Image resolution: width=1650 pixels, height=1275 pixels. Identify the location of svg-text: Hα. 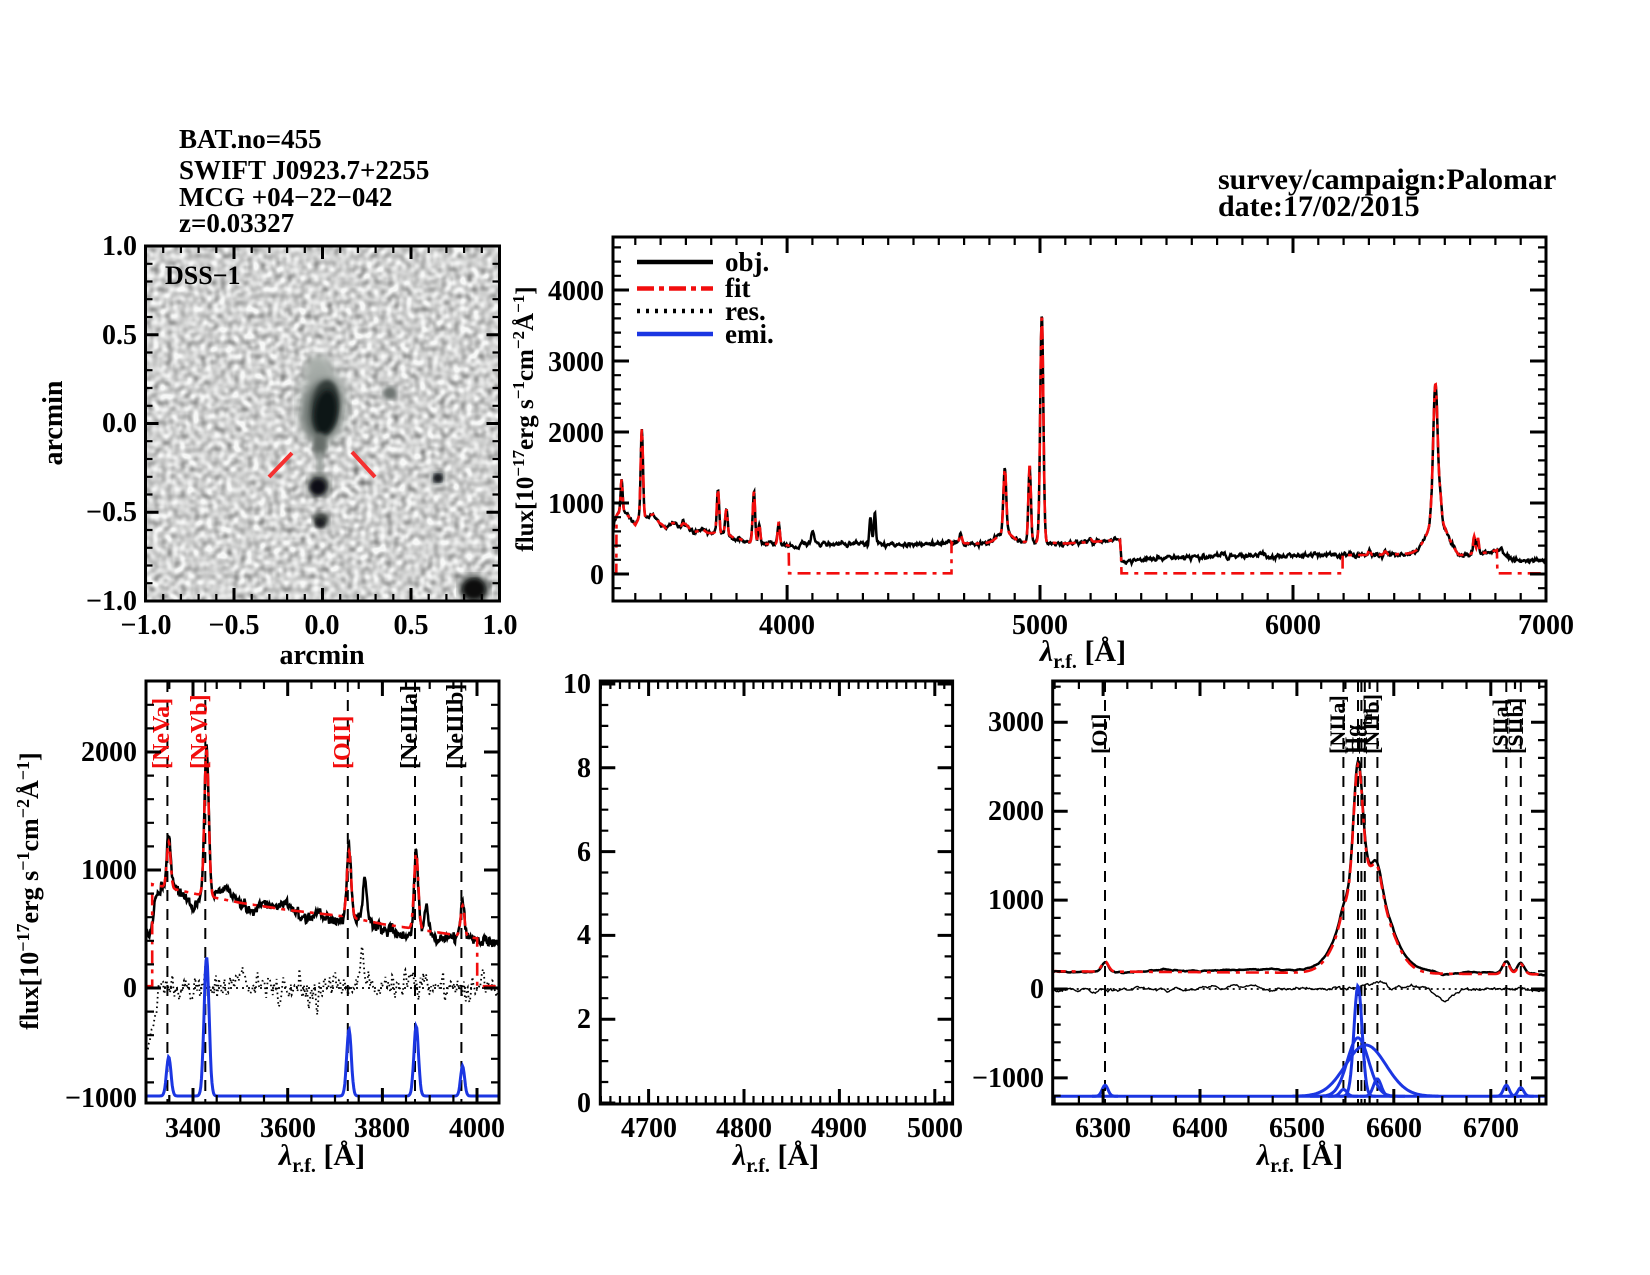
(1352, 739).